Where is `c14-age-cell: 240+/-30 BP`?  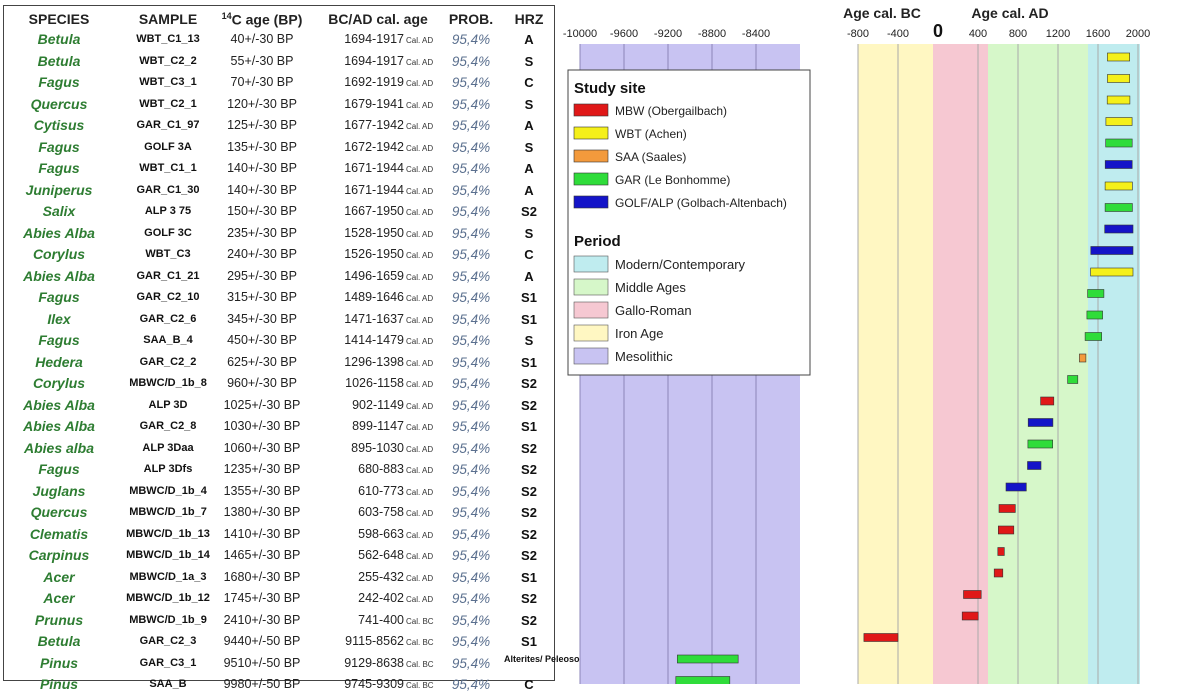
c14-age-cell: 240+/-30 BP is located at coordinates (262, 254).